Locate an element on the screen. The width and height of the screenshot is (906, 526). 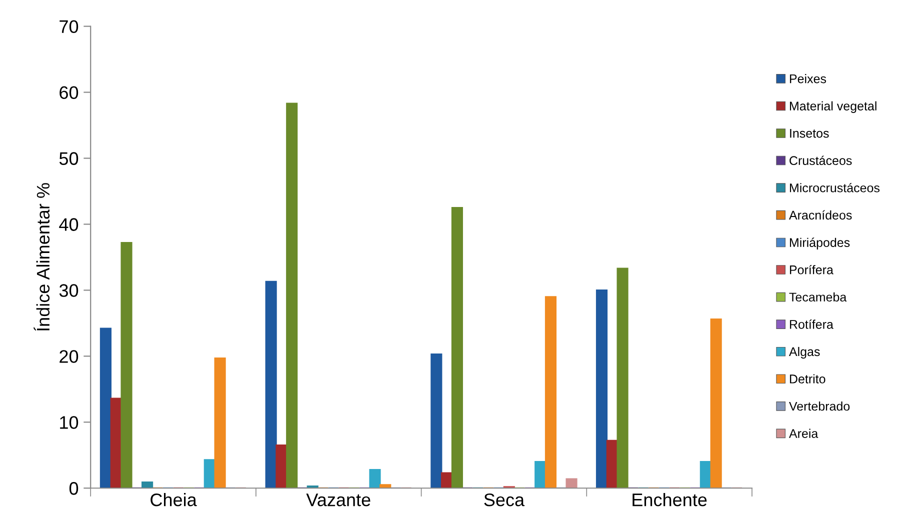
y-tick-label: 20 is located at coordinates (69, 356).